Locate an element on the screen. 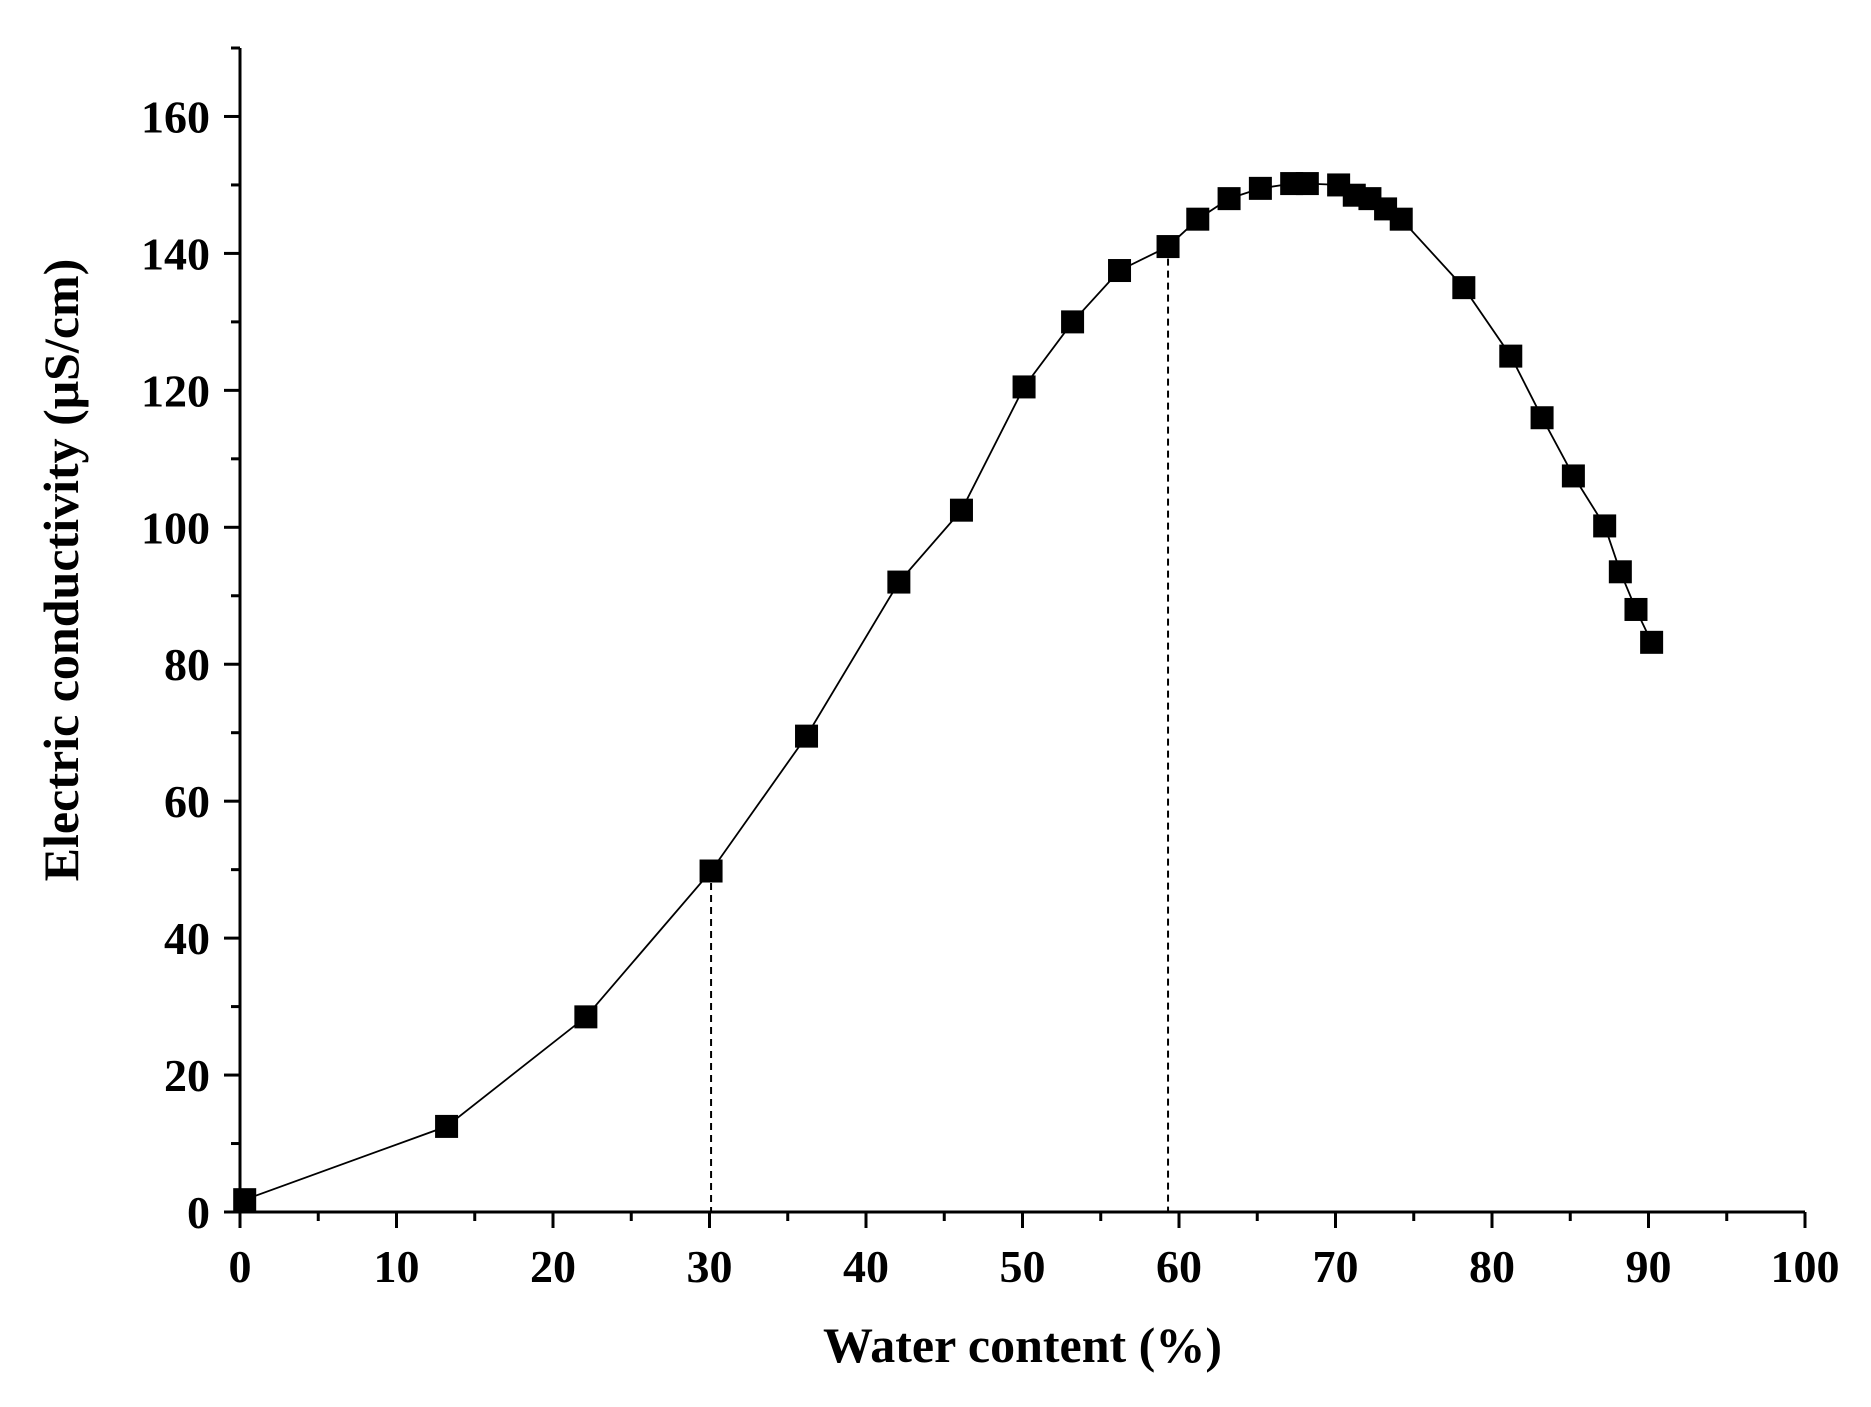  y-tick-label: 140 is located at coordinates (175, 253).